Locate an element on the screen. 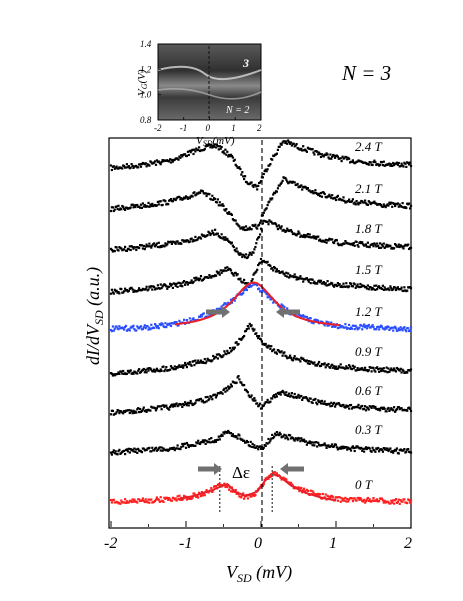  arrow-0T-left is located at coordinates (210, 469).